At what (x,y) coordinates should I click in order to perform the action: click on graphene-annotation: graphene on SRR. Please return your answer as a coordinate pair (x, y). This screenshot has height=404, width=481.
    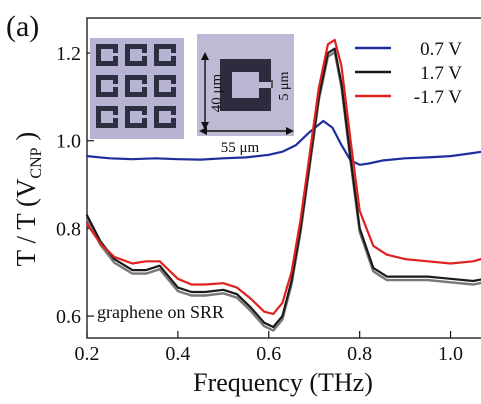
    Looking at the image, I should click on (160, 312).